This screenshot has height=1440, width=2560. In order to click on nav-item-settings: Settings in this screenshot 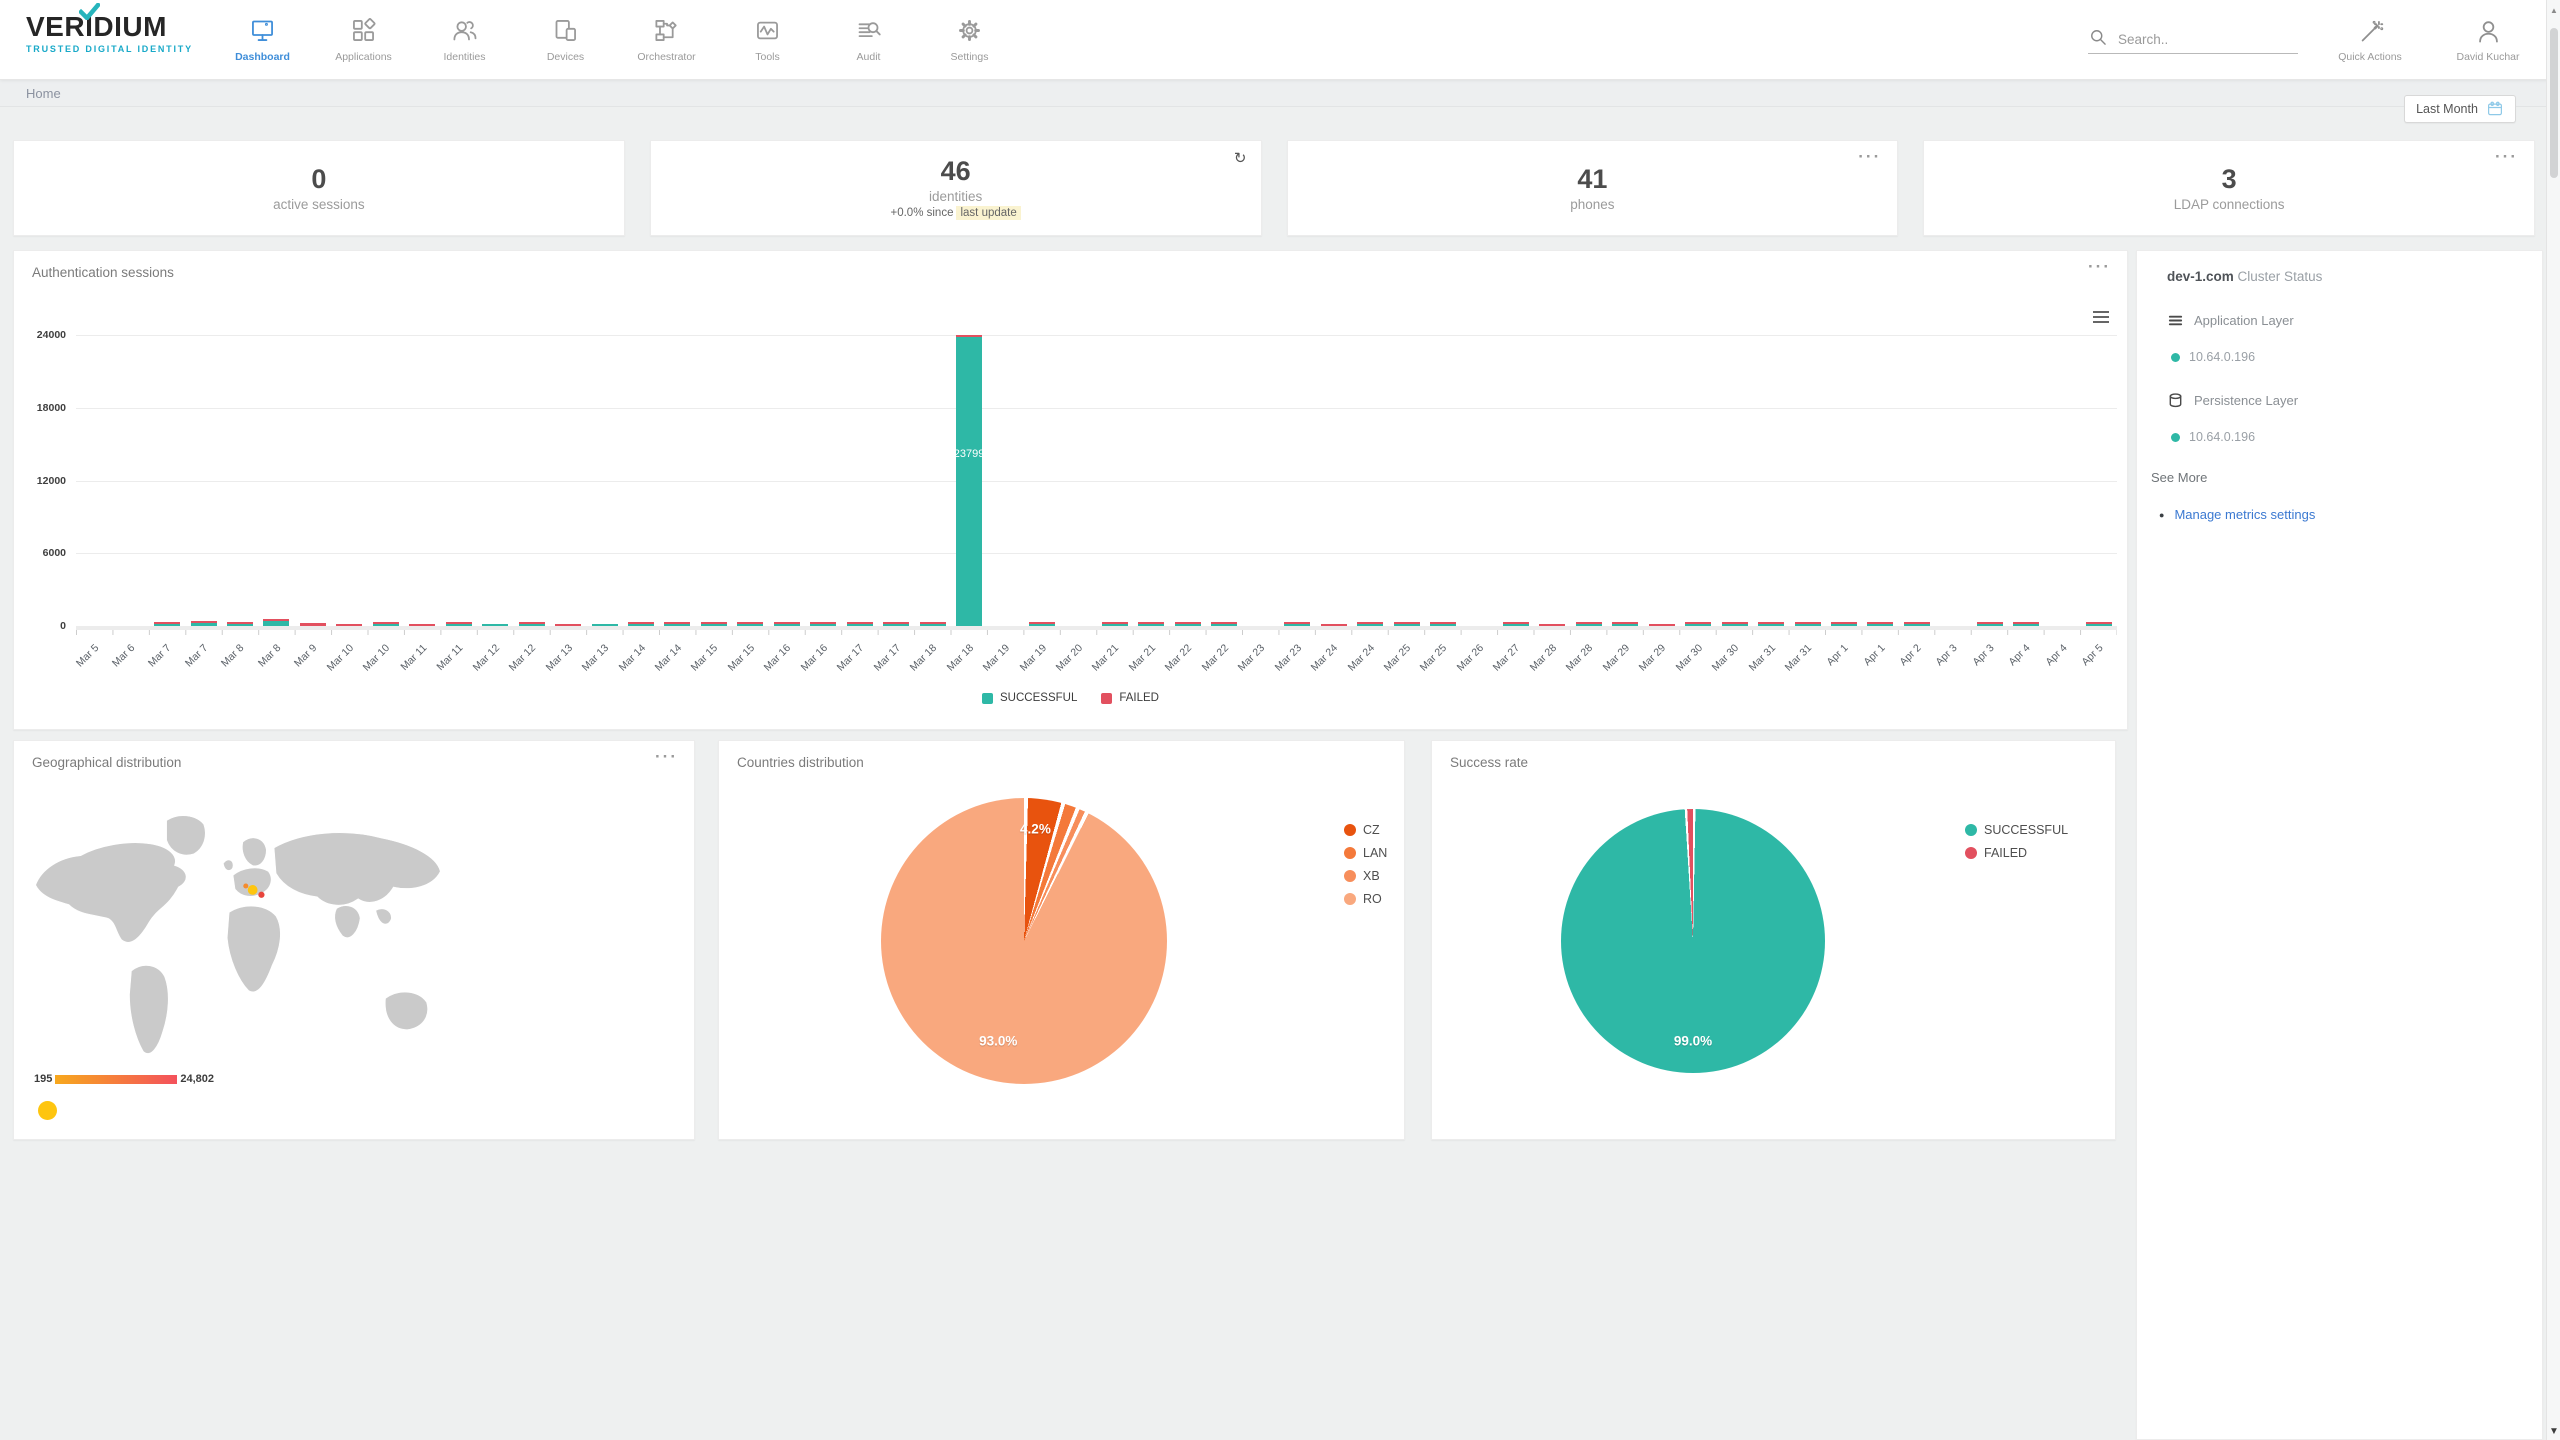, I will do `click(969, 40)`.